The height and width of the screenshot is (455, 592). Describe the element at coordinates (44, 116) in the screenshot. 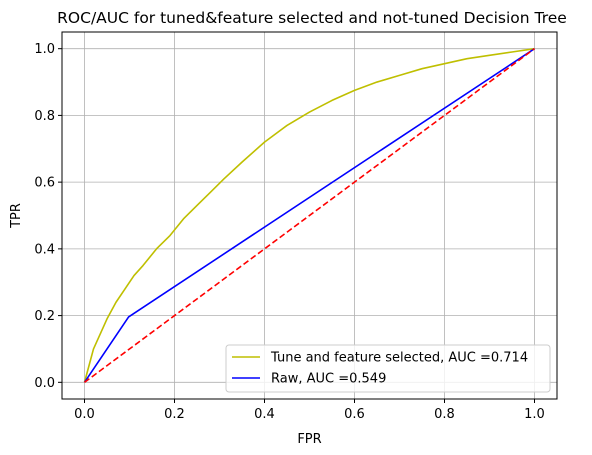

I see `y-tick-label: 0.8` at that location.